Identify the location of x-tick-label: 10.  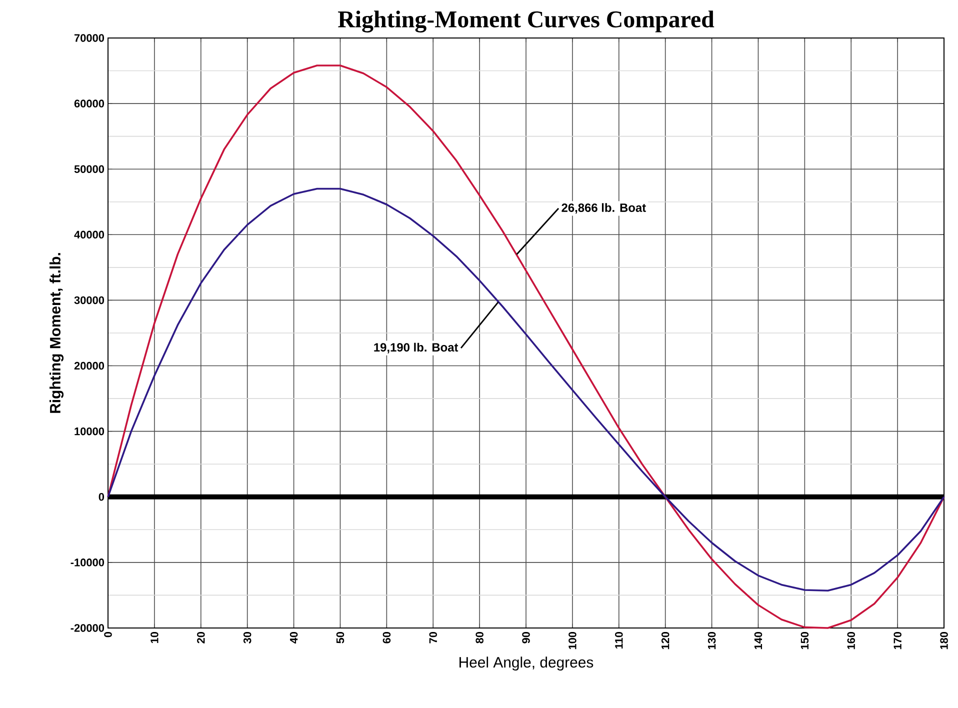
(154, 638).